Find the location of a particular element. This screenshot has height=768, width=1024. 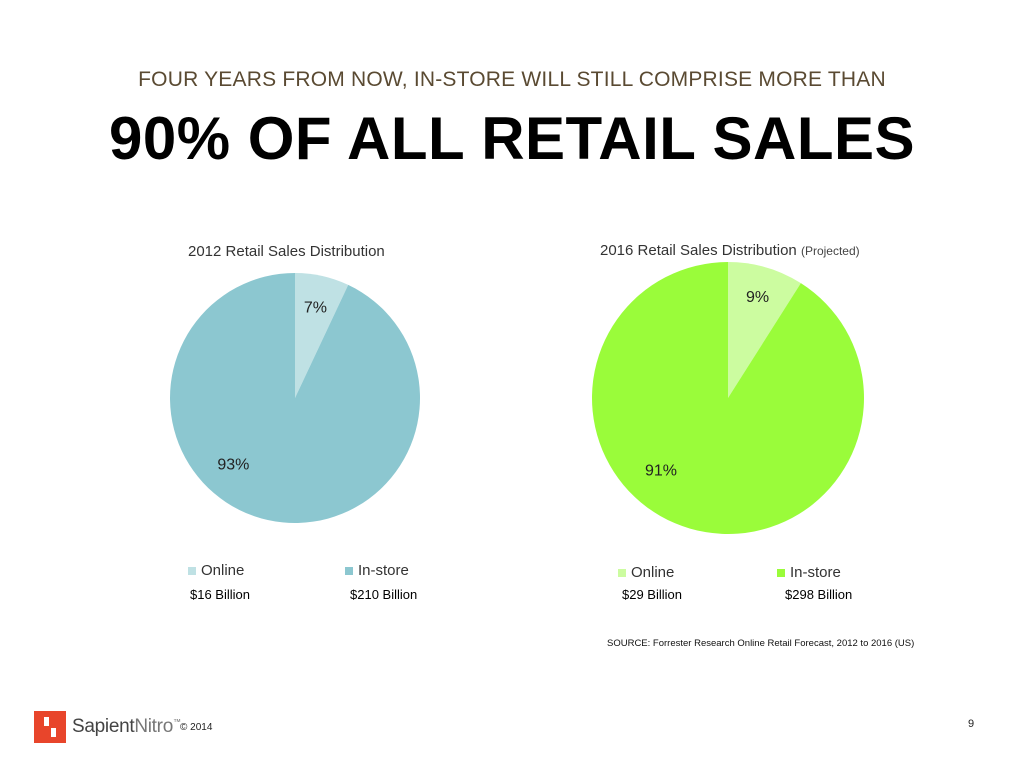

logo-part1: Sapient is located at coordinates (103, 726).